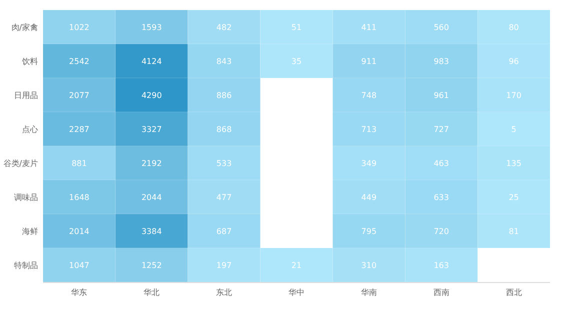 The height and width of the screenshot is (311, 581). Describe the element at coordinates (151, 27) in the screenshot. I see `data-label: 1593` at that location.